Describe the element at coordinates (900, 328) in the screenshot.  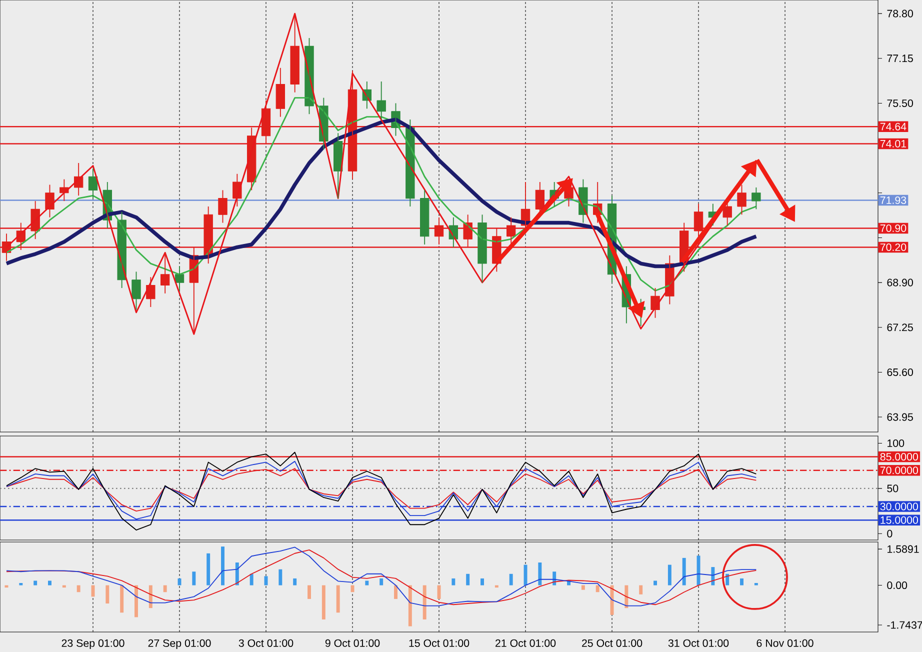
I see `y-tick-label: 67.25` at that location.